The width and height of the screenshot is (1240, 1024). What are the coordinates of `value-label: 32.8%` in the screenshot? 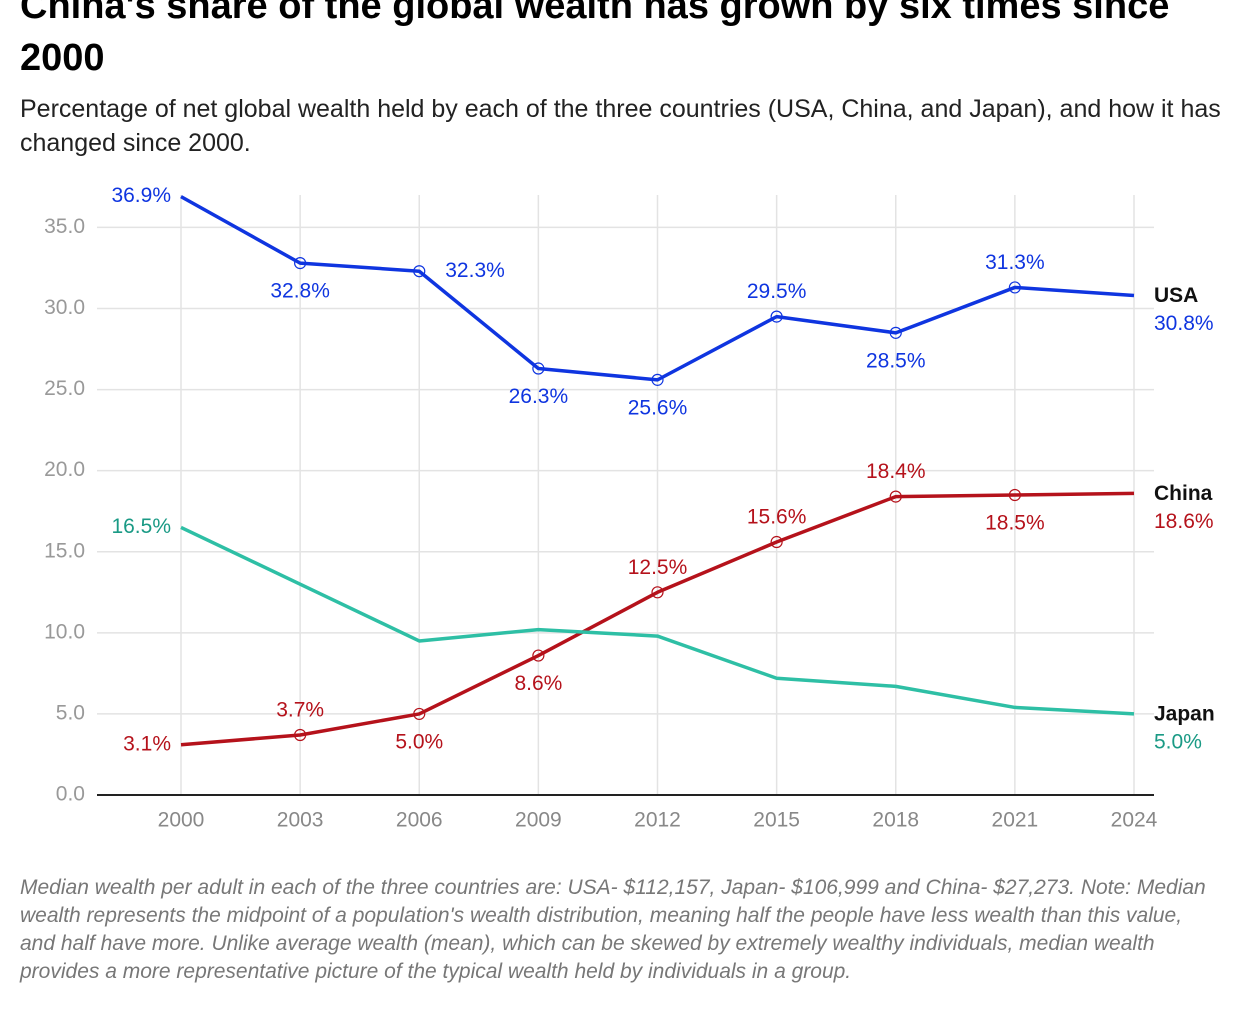 It's located at (300, 291).